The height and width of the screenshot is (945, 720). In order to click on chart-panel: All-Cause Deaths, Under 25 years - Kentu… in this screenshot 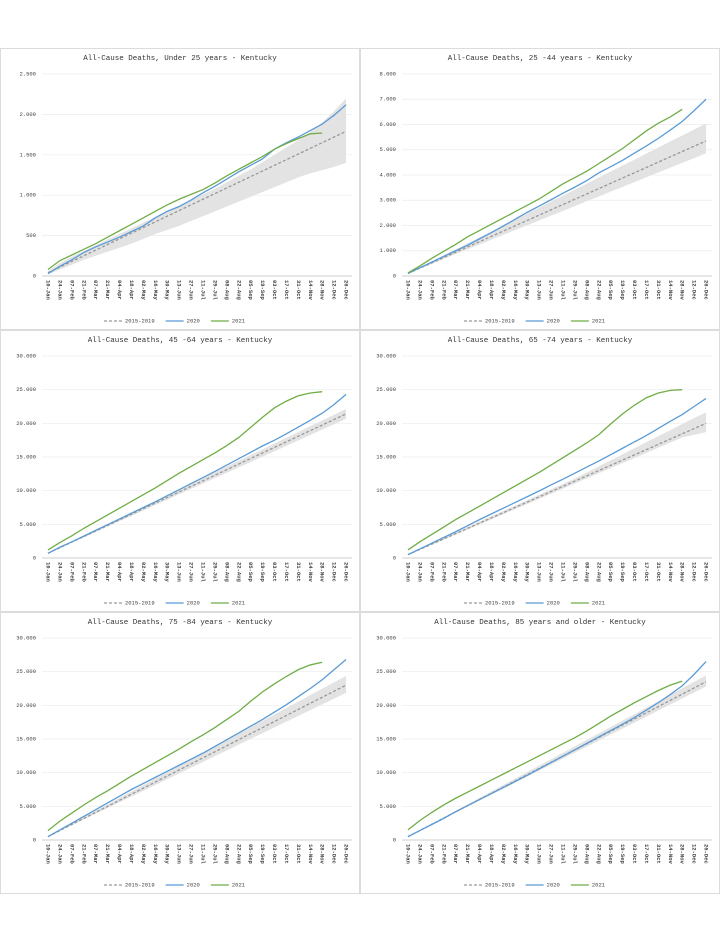, I will do `click(180, 189)`.